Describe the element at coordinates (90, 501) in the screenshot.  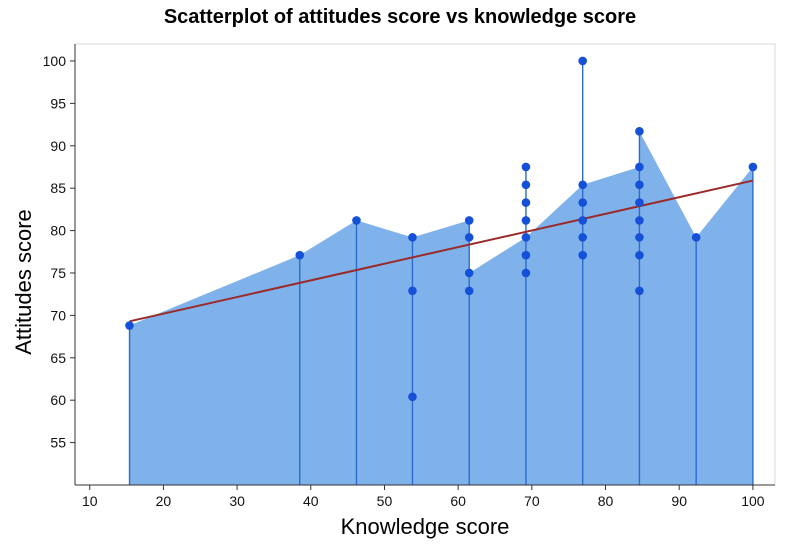
I see `x-tick-label: 10` at that location.